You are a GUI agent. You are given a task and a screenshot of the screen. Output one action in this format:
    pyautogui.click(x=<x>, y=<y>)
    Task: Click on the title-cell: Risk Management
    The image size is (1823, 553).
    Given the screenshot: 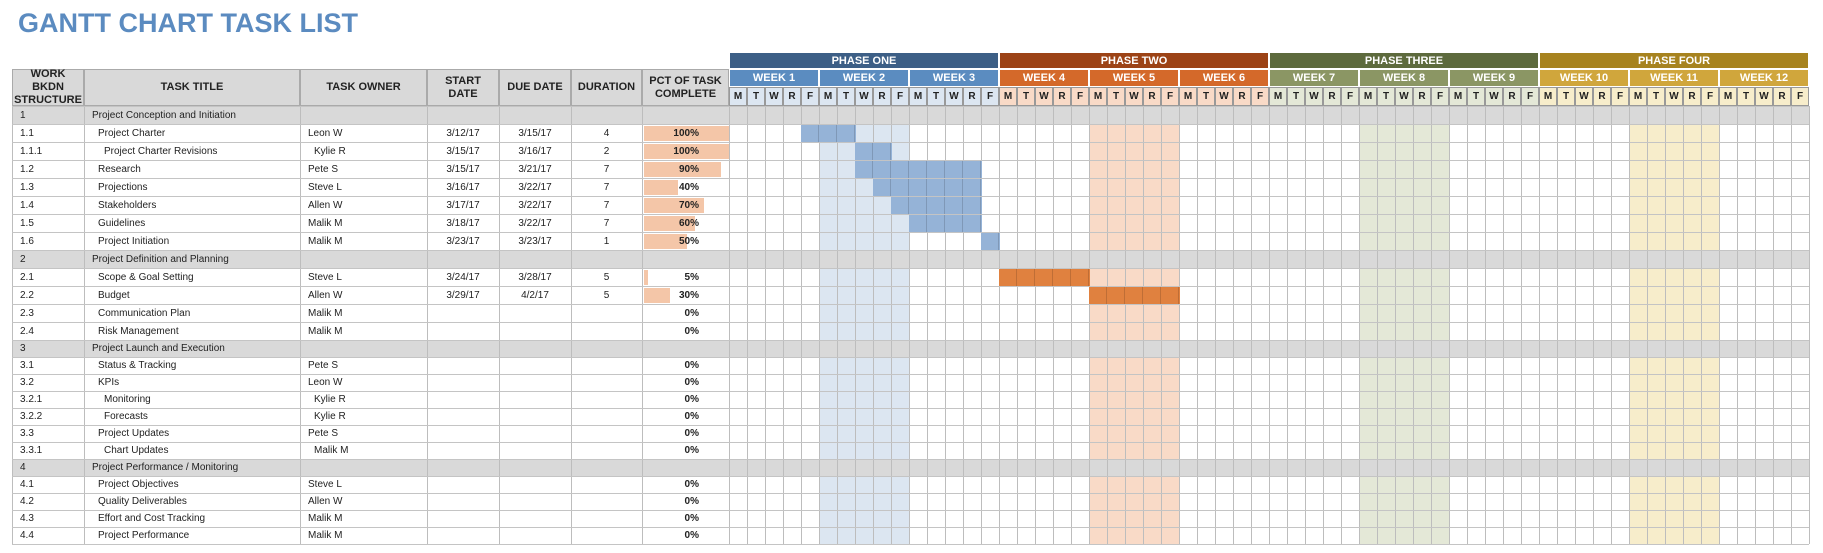 What is the action you would take?
    pyautogui.click(x=138, y=331)
    